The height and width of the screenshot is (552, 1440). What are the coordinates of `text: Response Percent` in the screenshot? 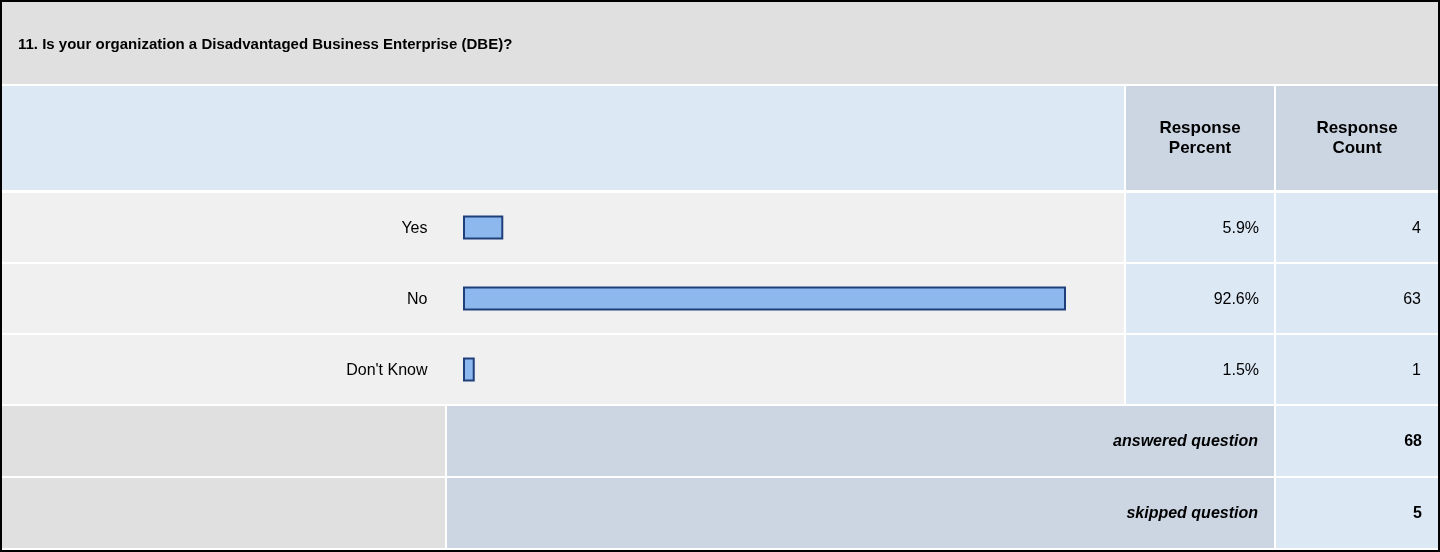 It's located at (1200, 138).